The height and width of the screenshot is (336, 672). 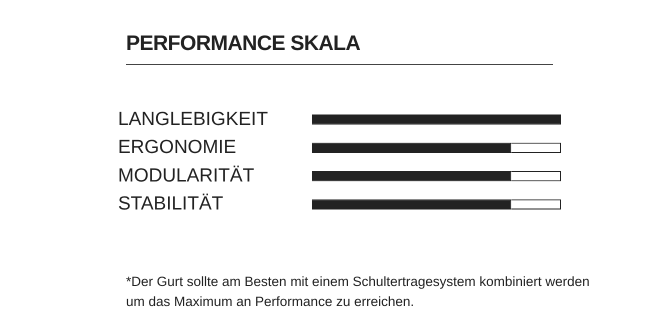 I want to click on y-tick-label: ERGONOMIE, so click(x=177, y=147).